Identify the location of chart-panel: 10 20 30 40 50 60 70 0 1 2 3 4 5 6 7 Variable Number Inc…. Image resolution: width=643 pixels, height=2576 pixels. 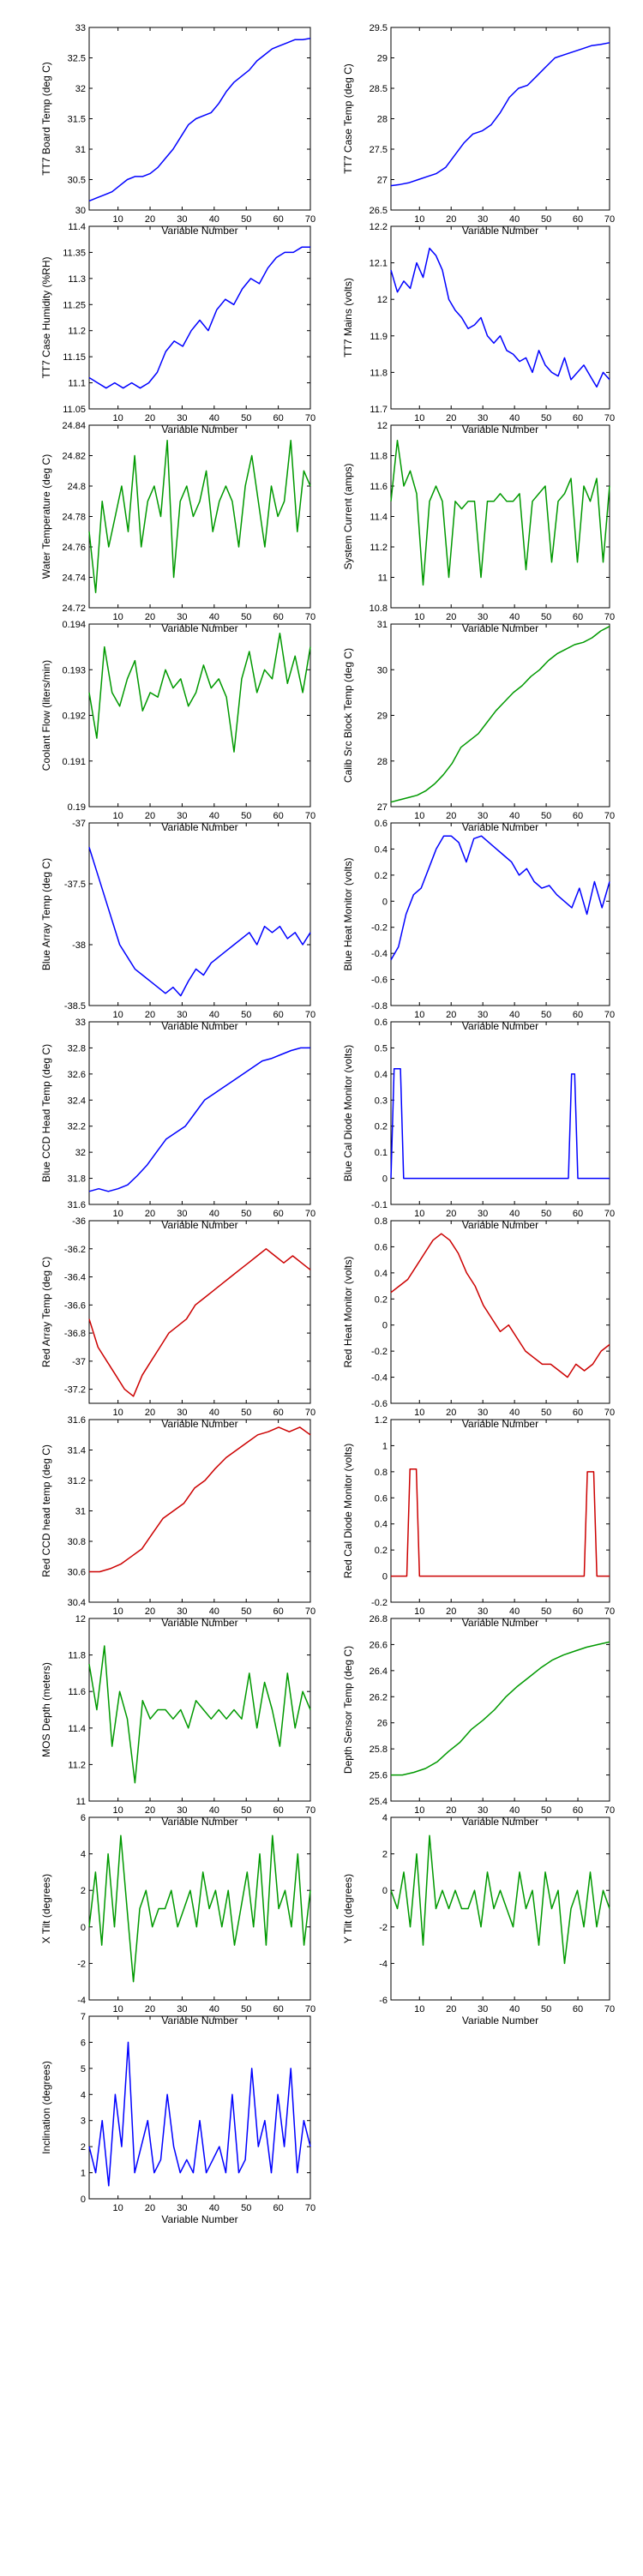
(177, 2118).